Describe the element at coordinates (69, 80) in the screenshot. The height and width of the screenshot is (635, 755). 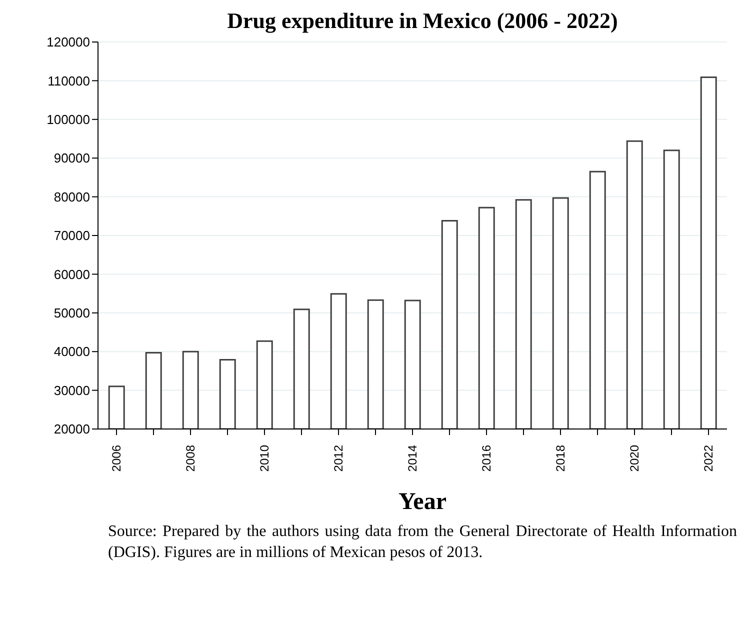
I see `y-tick-label: 110000` at that location.